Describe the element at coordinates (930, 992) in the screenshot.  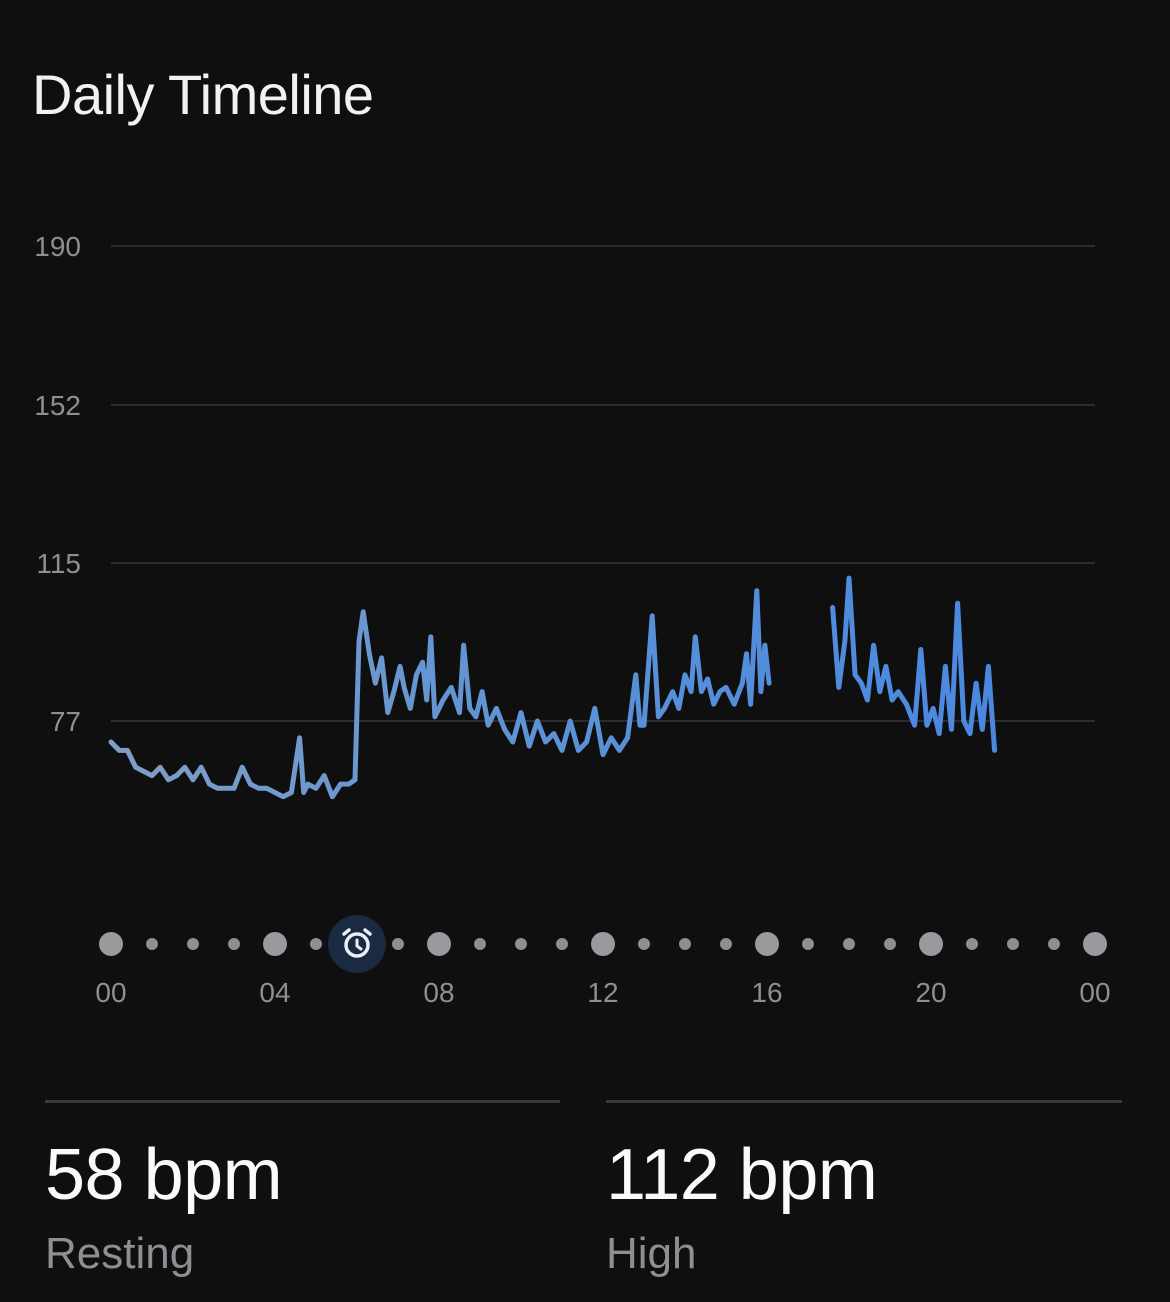
I see `x-tick-label: 20` at that location.